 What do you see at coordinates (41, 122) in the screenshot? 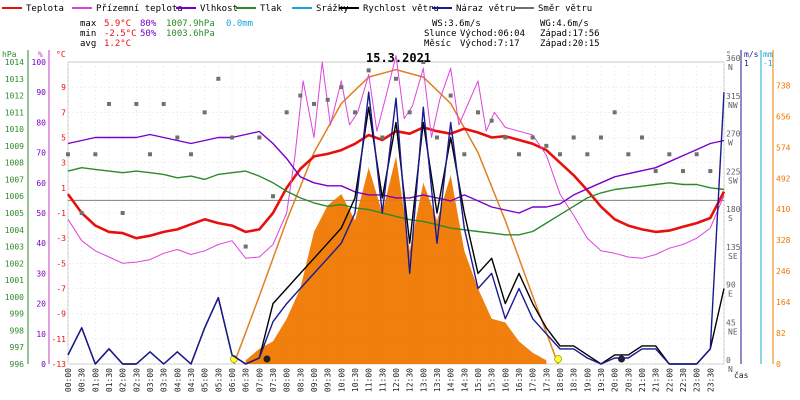
I see `hum-tick-label: 80` at bounding box center [41, 122].